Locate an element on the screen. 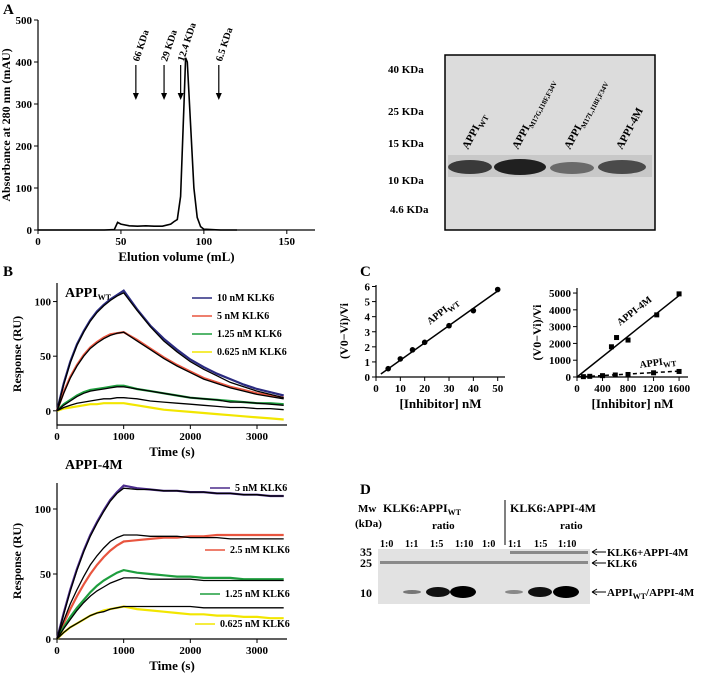  y-tick-label: 500 is located at coordinates (24, 21).